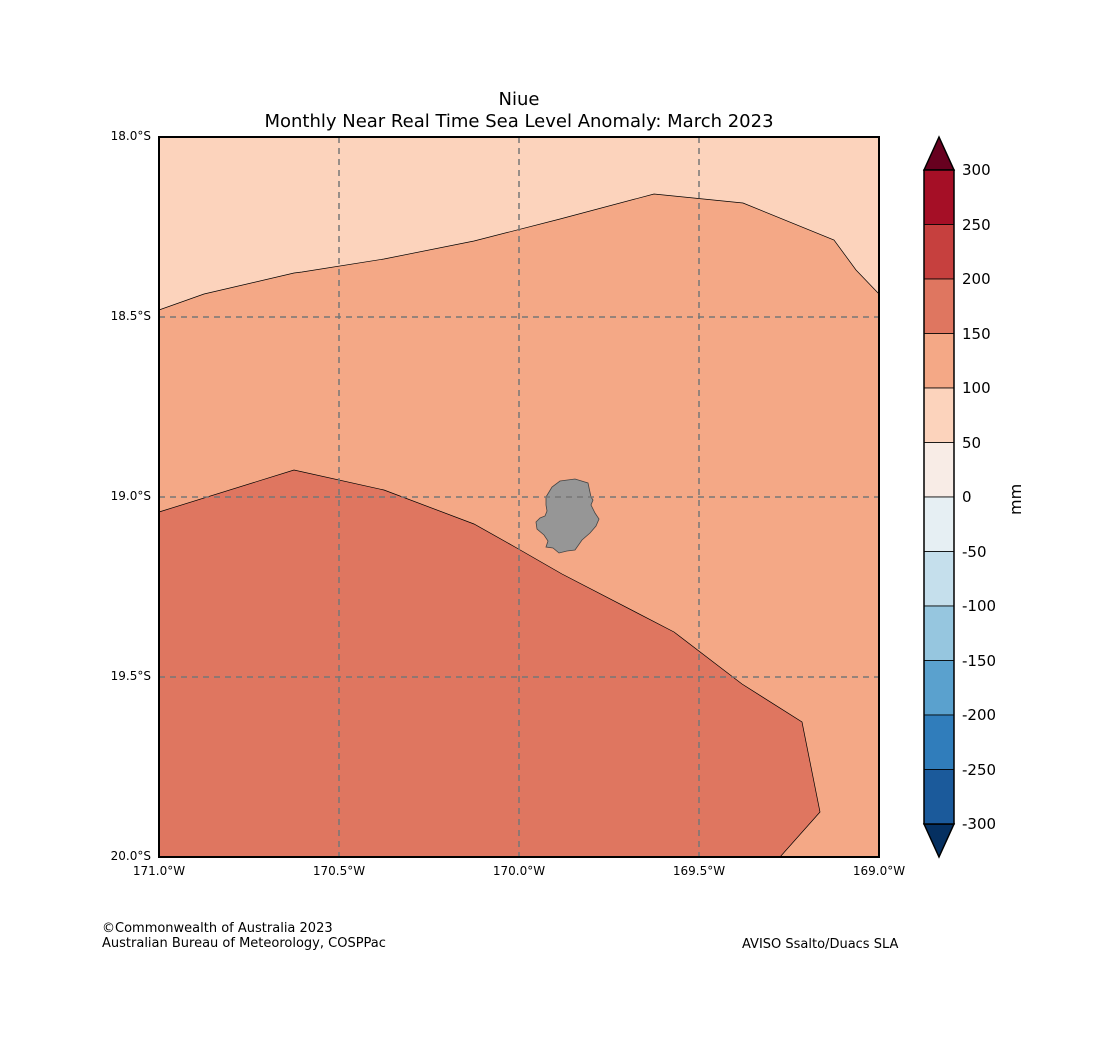 This screenshot has width=1114, height=1052. What do you see at coordinates (567, 516) in the screenshot?
I see `niue-island` at bounding box center [567, 516].